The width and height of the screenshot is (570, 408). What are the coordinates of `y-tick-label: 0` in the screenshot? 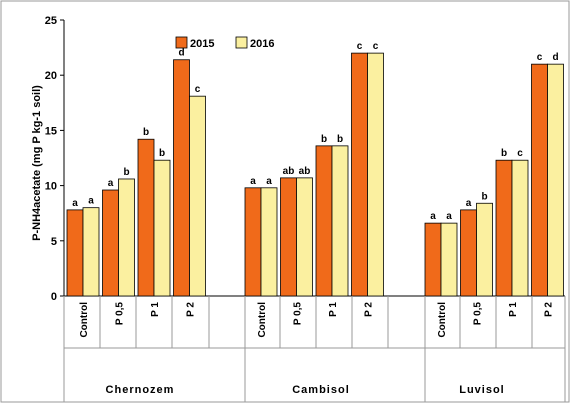 It's located at (54, 297).